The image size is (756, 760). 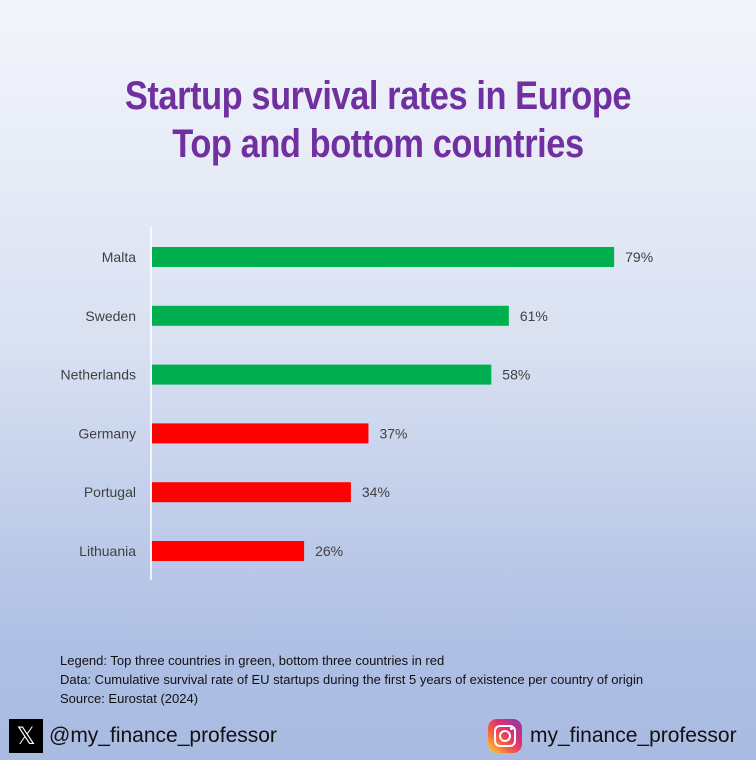 What do you see at coordinates (516, 375) in the screenshot?
I see `data-label-netherlands: 58%` at bounding box center [516, 375].